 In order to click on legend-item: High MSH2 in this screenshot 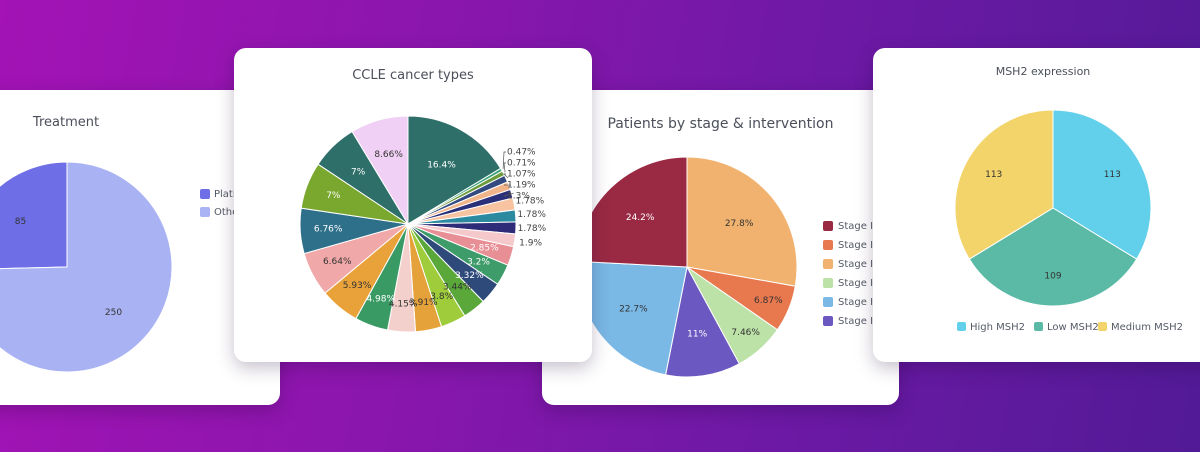, I will do `click(997, 327)`.